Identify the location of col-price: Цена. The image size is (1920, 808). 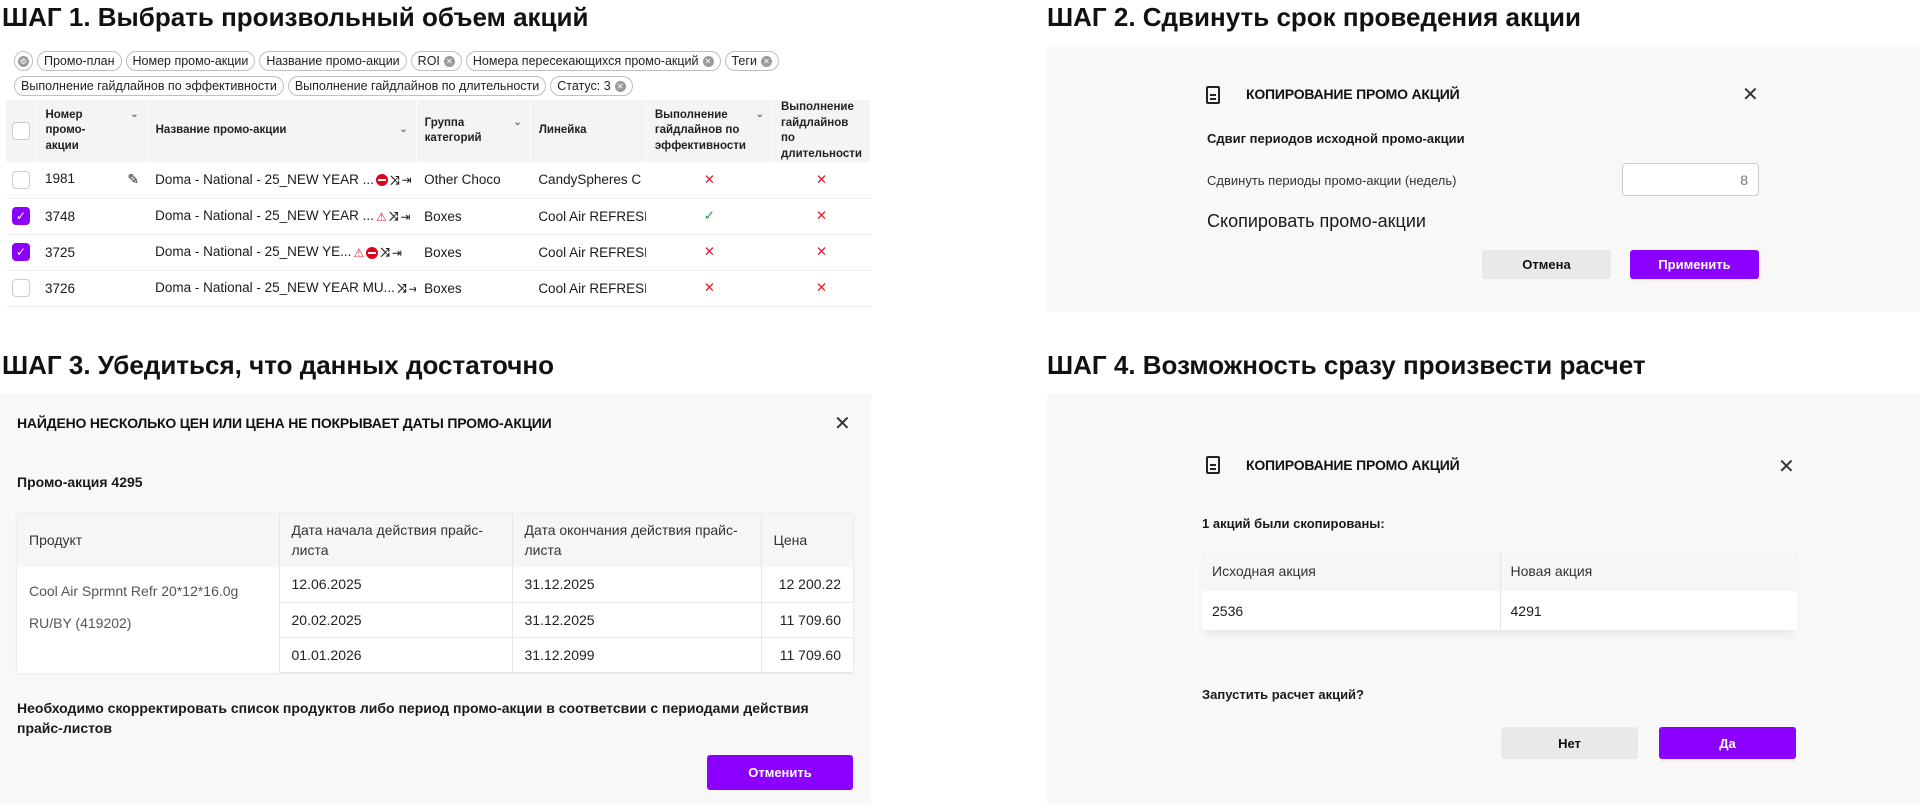
(807, 540).